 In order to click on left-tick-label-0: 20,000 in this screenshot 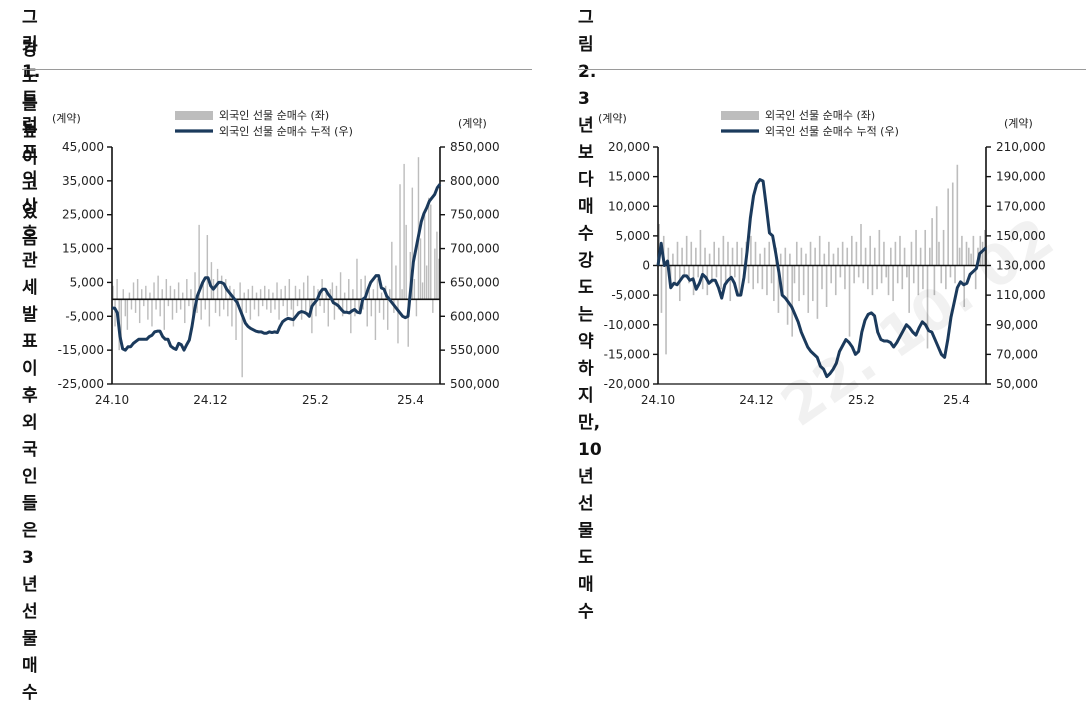, I will do `click(629, 147)`.